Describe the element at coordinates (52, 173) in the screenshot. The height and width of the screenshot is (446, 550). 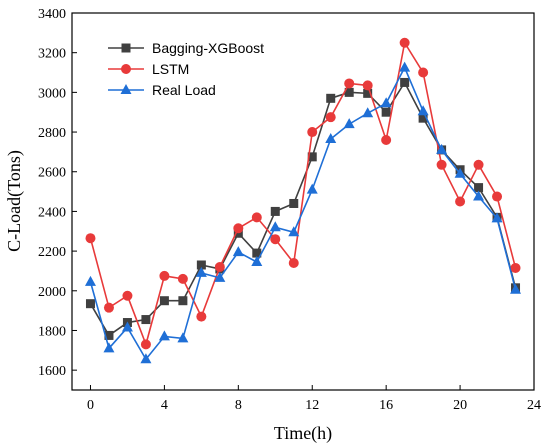
I see `y-tick-label: 2600` at that location.